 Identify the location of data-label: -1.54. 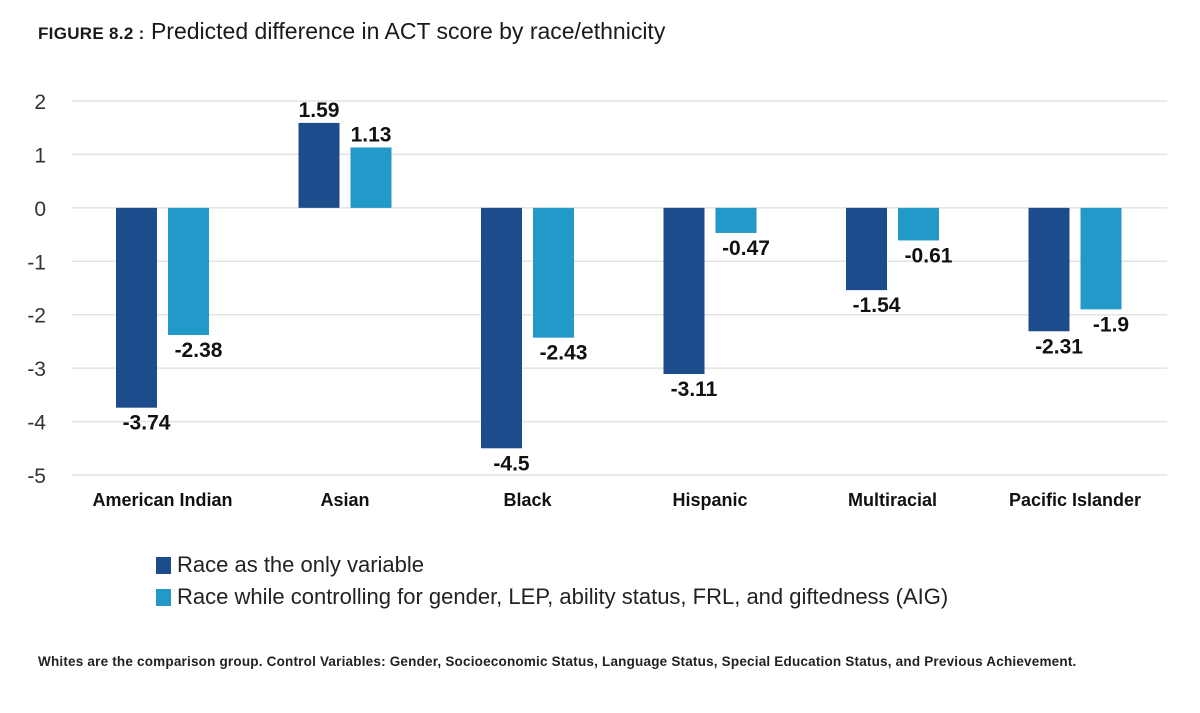
(877, 305).